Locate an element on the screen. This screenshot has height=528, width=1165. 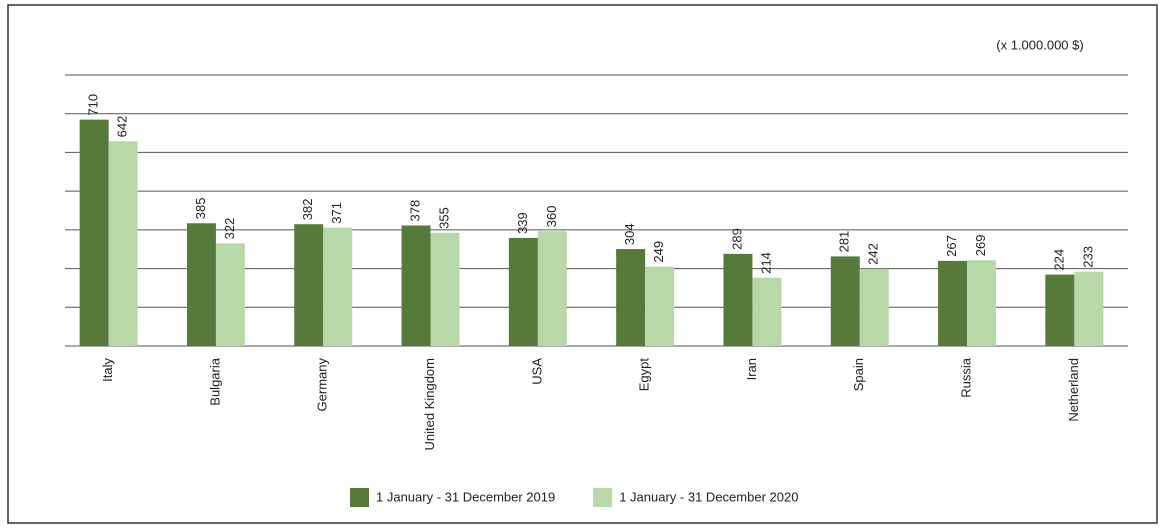
value-label: 267 is located at coordinates (951, 246).